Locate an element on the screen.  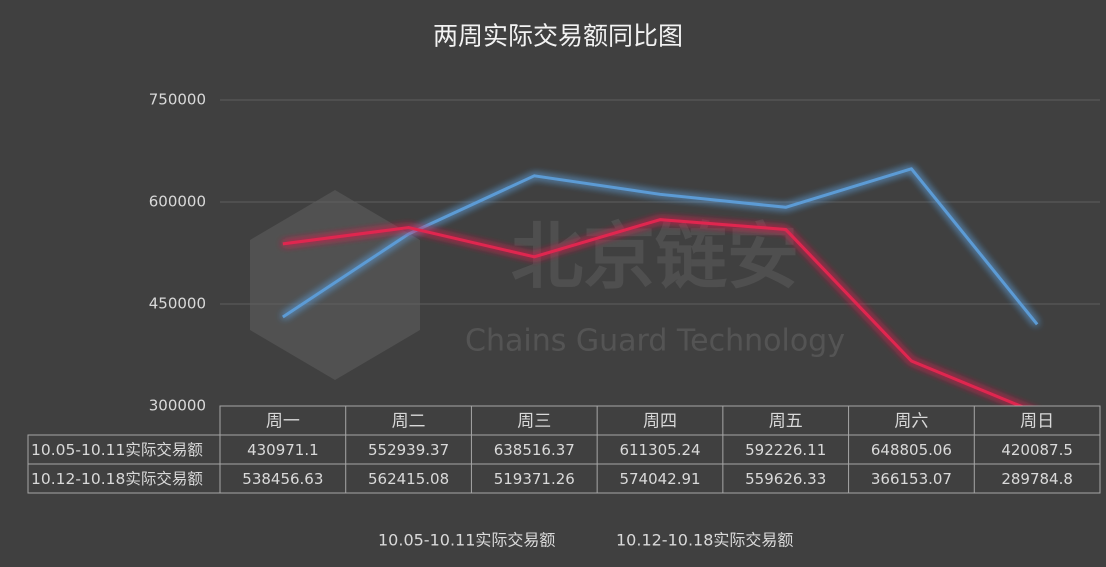
table-value: 648805.06 is located at coordinates (911, 450).